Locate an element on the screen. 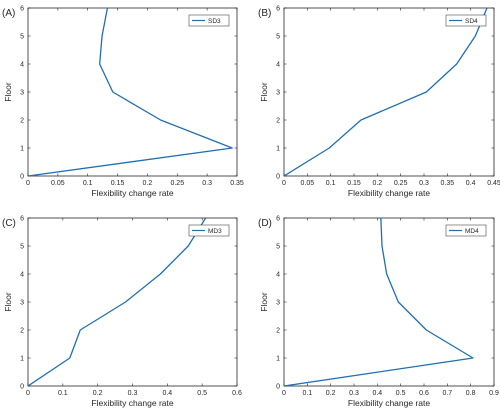  panel-label: (C) is located at coordinates (9, 223).